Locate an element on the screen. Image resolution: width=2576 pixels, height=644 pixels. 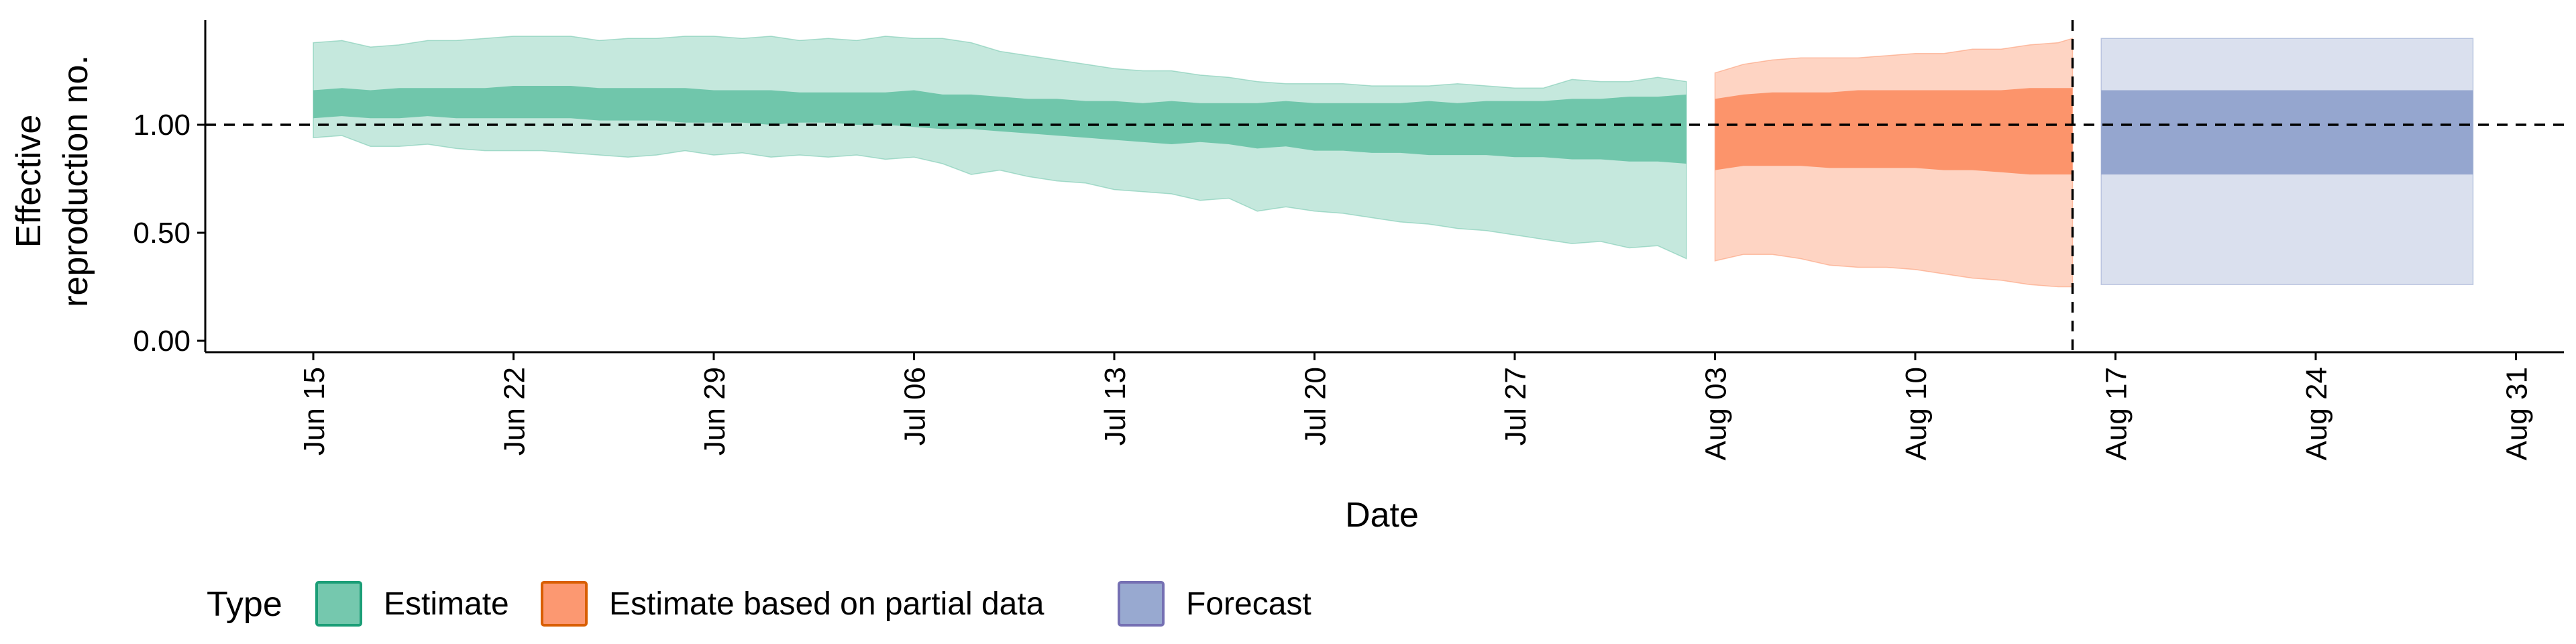
x-tick-label: Aug 17 is located at coordinates (2116, 413).